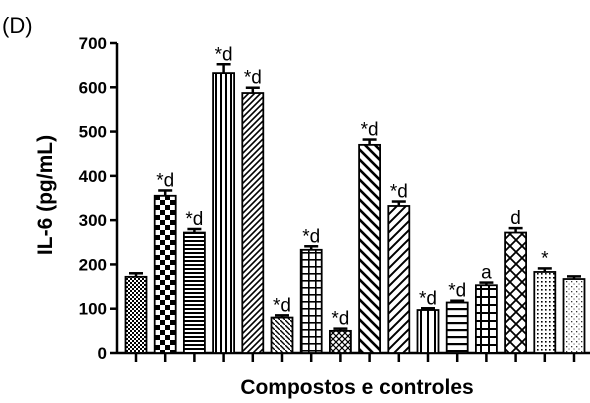 The image size is (590, 403). Describe the element at coordinates (356, 387) in the screenshot. I see `x-axis-title: Compostos e controles` at that location.